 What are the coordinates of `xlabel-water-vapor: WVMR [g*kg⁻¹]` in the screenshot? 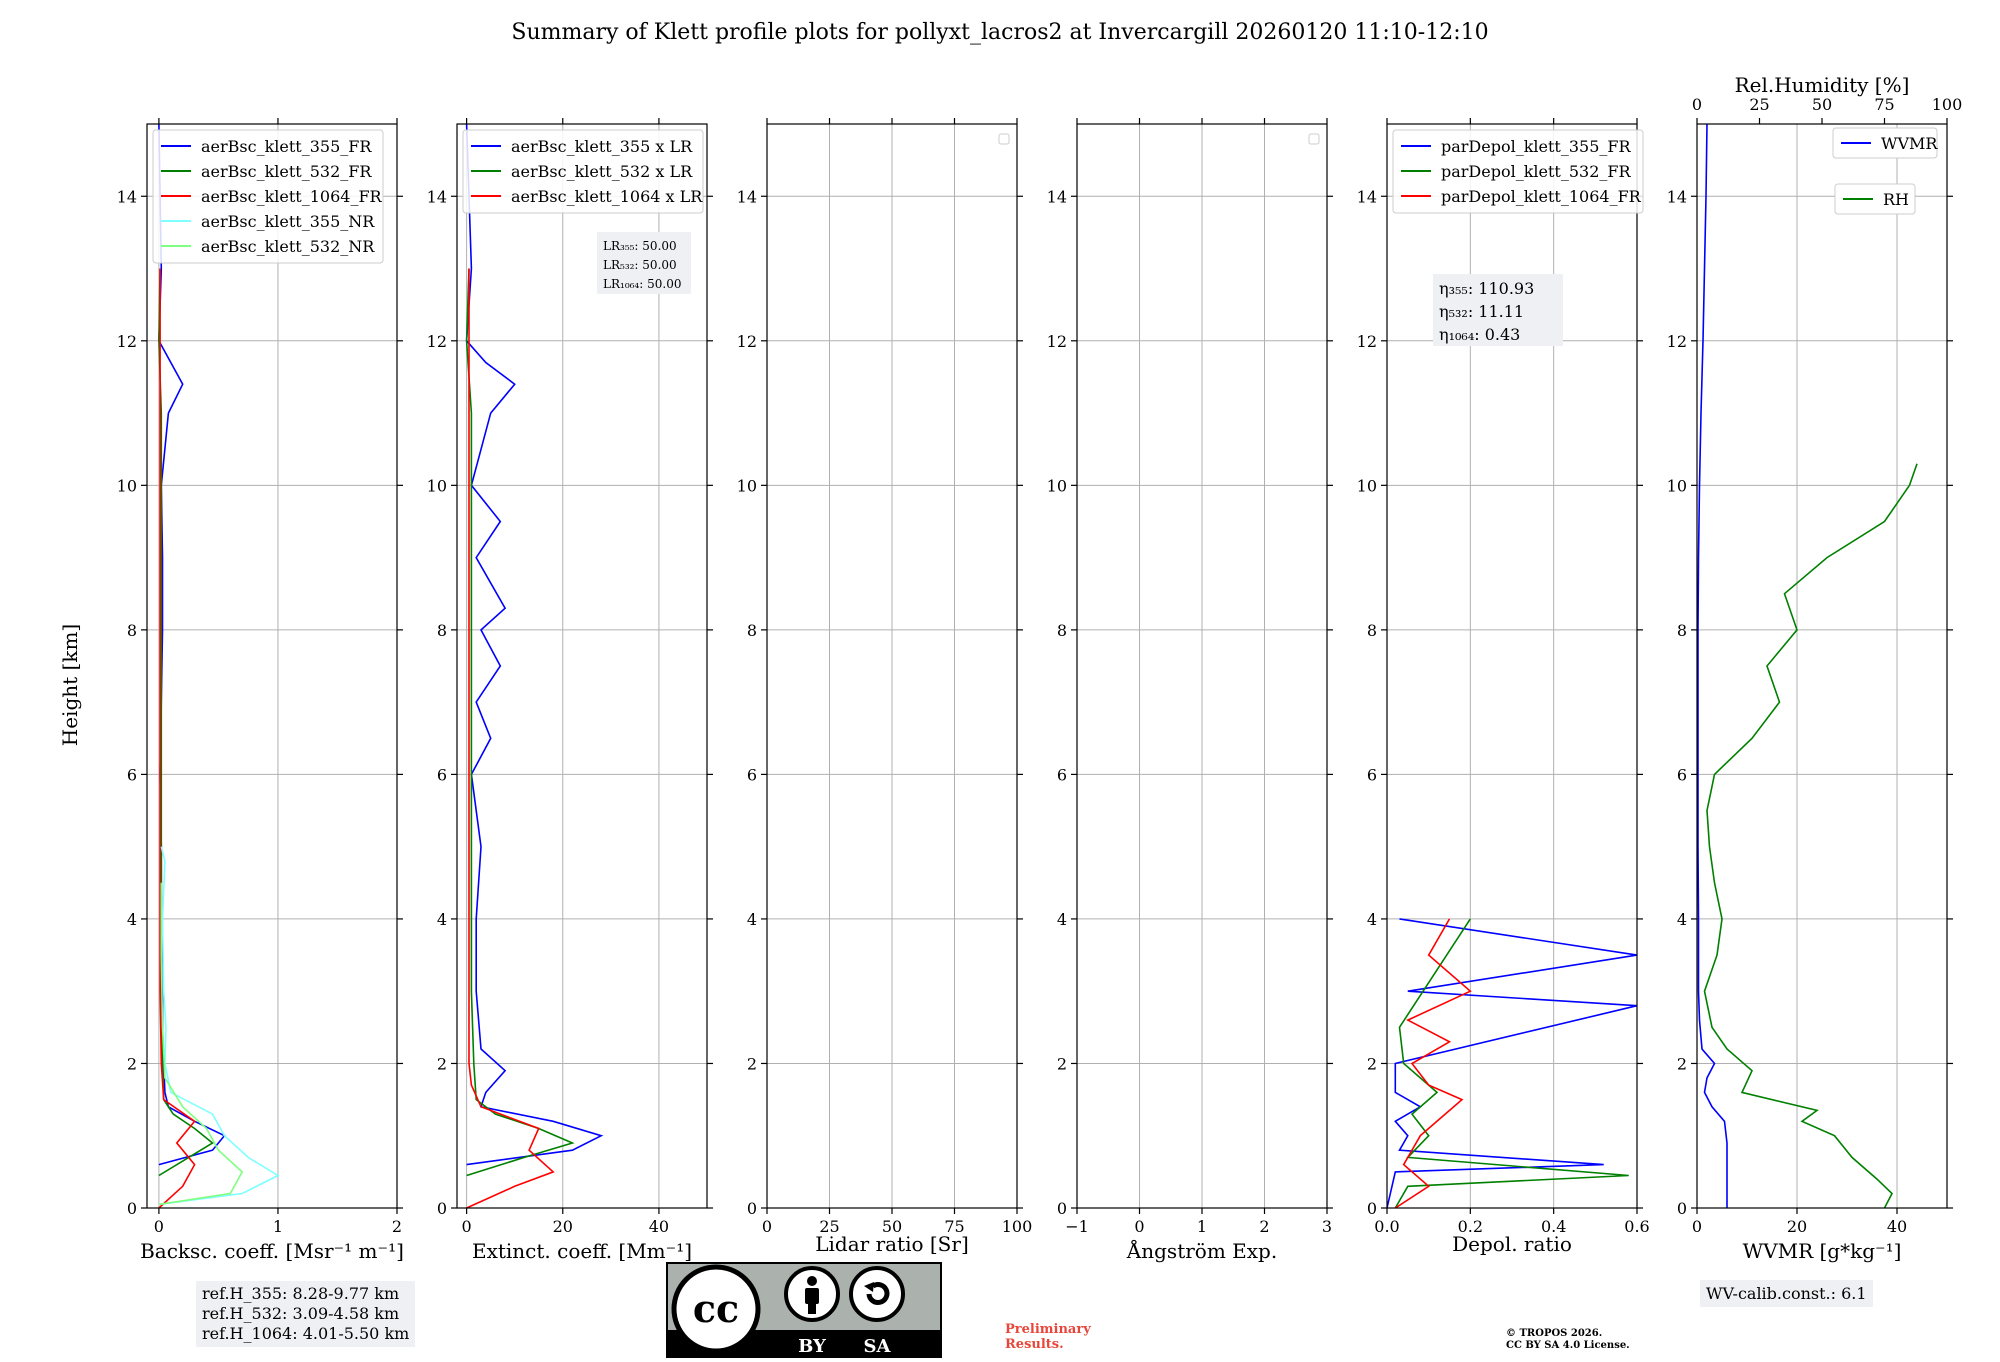 It's located at (1822, 1251).